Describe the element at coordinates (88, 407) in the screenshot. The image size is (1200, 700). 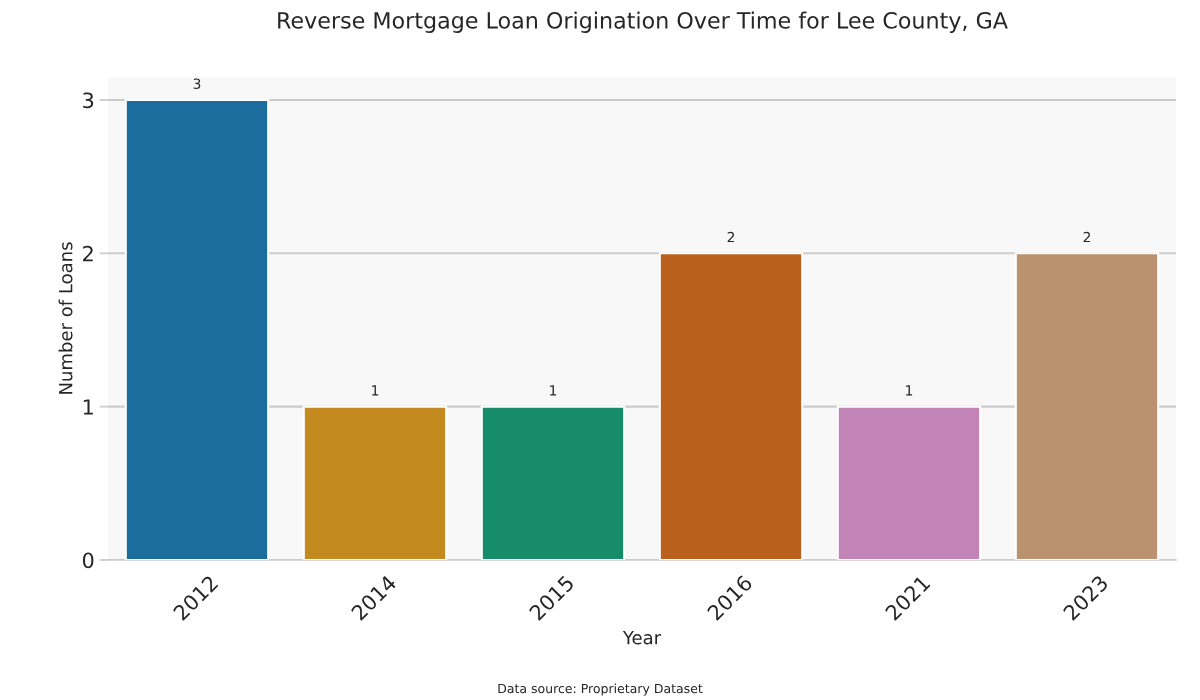
I see `y-tick-label: 1` at that location.